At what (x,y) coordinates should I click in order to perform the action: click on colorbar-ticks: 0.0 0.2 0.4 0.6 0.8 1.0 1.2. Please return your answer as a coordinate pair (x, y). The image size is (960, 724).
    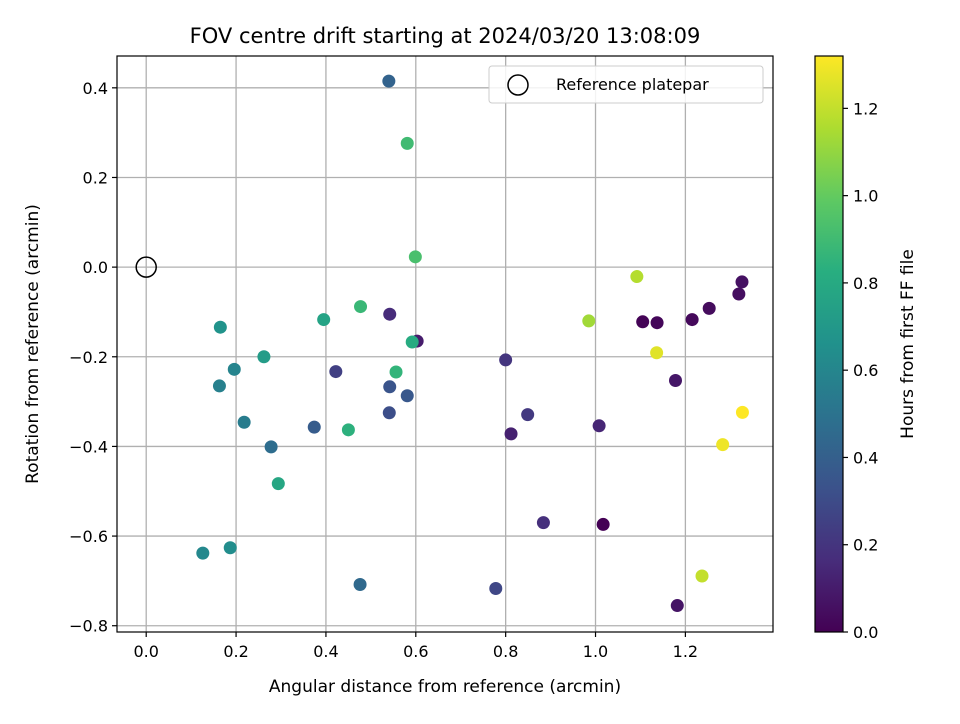
    Looking at the image, I should click on (860, 370).